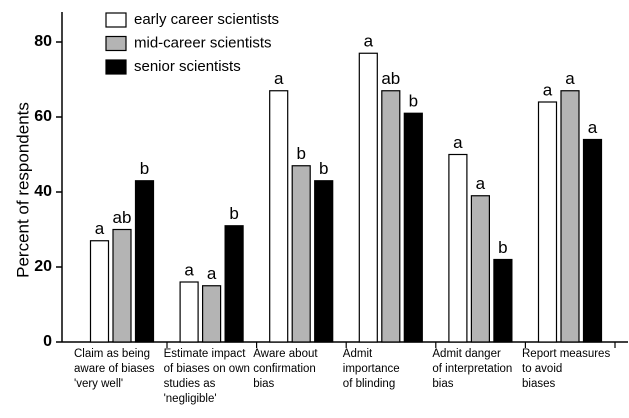 This screenshot has width=629, height=418. What do you see at coordinates (371, 369) in the screenshot?
I see `x-tick-label: importance` at bounding box center [371, 369].